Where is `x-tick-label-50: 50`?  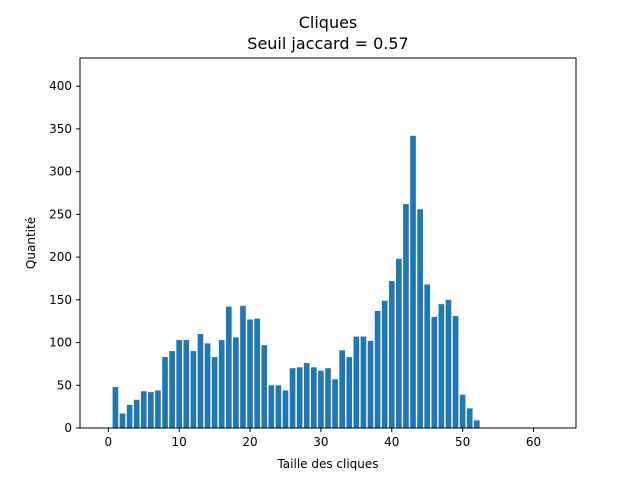
x-tick-label-50: 50 is located at coordinates (462, 442).